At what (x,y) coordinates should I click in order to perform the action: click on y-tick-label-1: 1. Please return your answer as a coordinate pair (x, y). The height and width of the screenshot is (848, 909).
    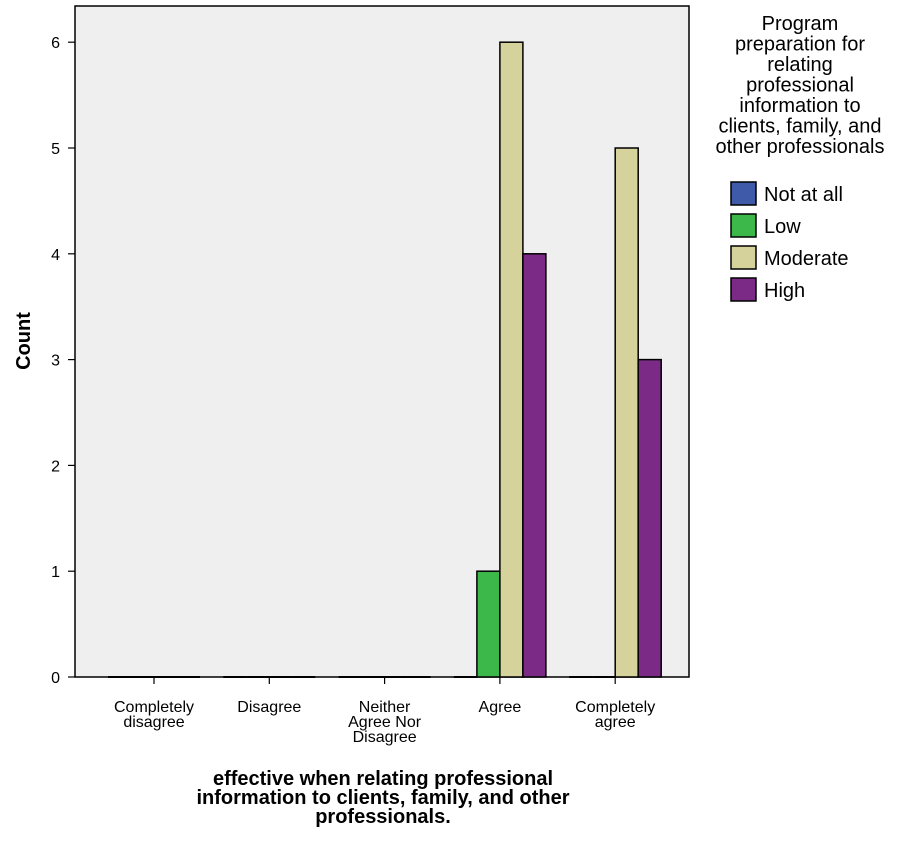
    Looking at the image, I should click on (55, 572).